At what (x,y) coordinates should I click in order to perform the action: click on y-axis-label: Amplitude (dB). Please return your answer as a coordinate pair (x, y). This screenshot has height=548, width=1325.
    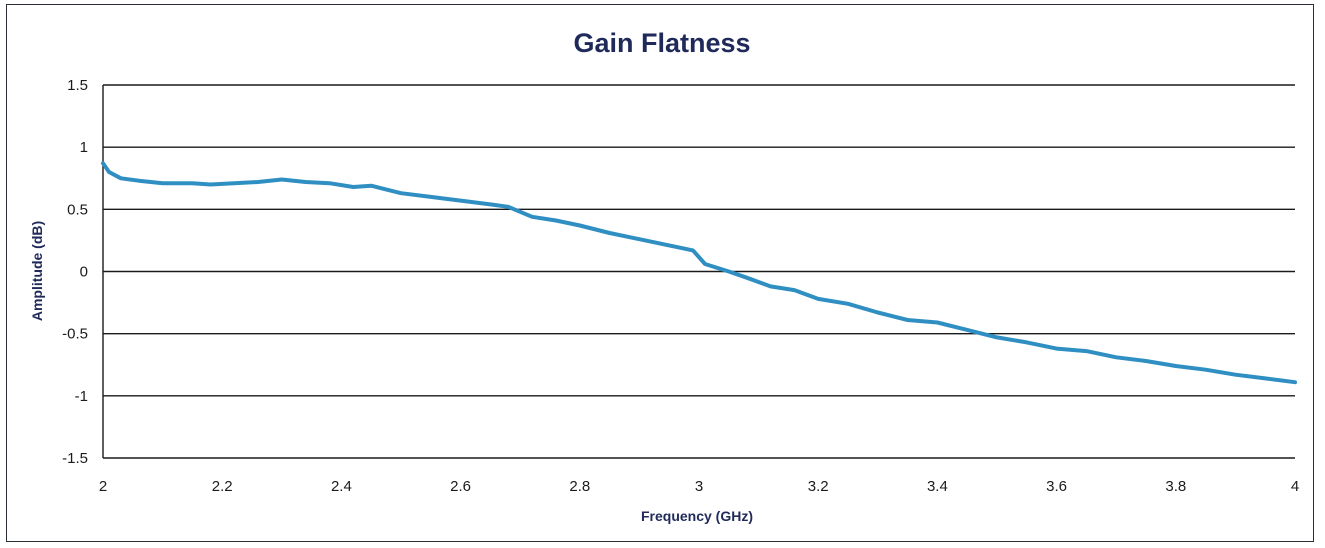
    Looking at the image, I should click on (37, 271).